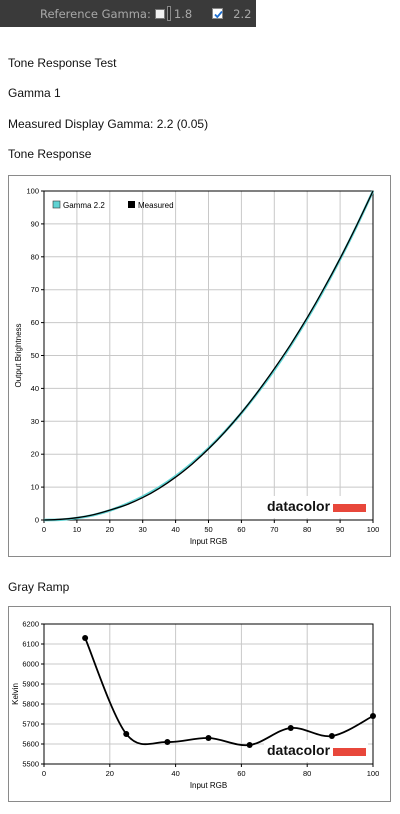  What do you see at coordinates (35, 388) in the screenshot?
I see `y-tick-label: 40` at bounding box center [35, 388].